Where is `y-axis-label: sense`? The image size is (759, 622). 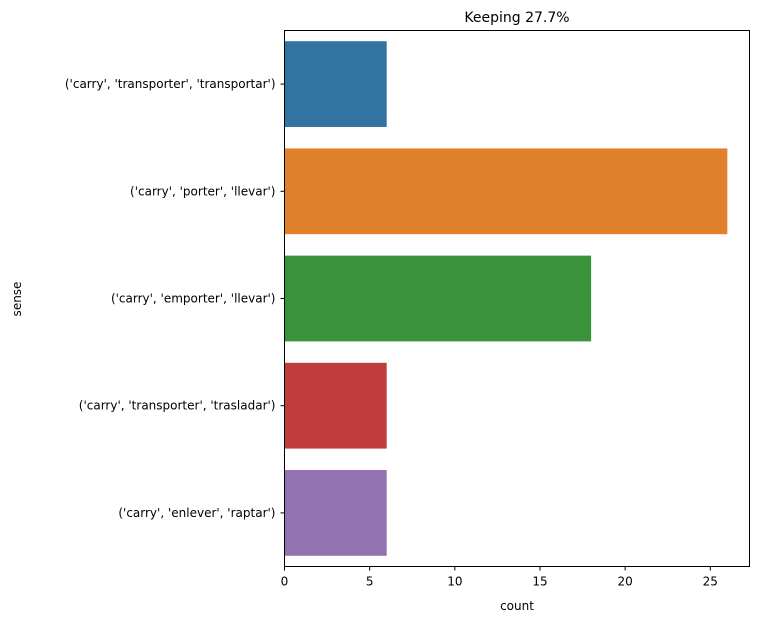
y-axis-label: sense is located at coordinates (17, 299).